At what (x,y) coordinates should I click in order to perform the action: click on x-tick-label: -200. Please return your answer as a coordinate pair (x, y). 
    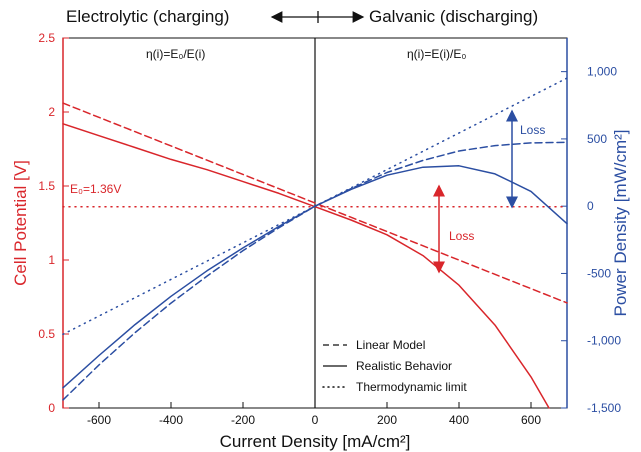
    Looking at the image, I should click on (243, 420).